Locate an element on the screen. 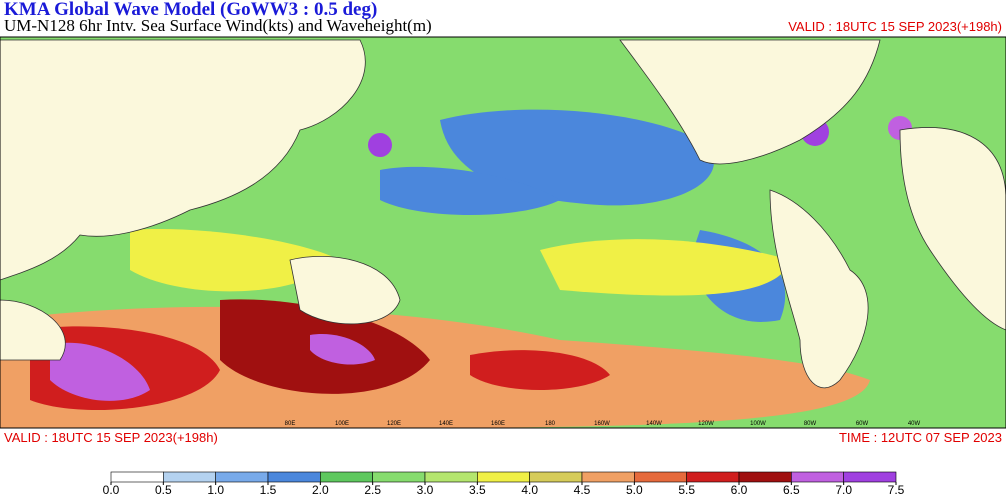 The width and height of the screenshot is (1006, 496). valid-top: VALID : 18UTC 15 SEP 2023(+198h) is located at coordinates (895, 26).